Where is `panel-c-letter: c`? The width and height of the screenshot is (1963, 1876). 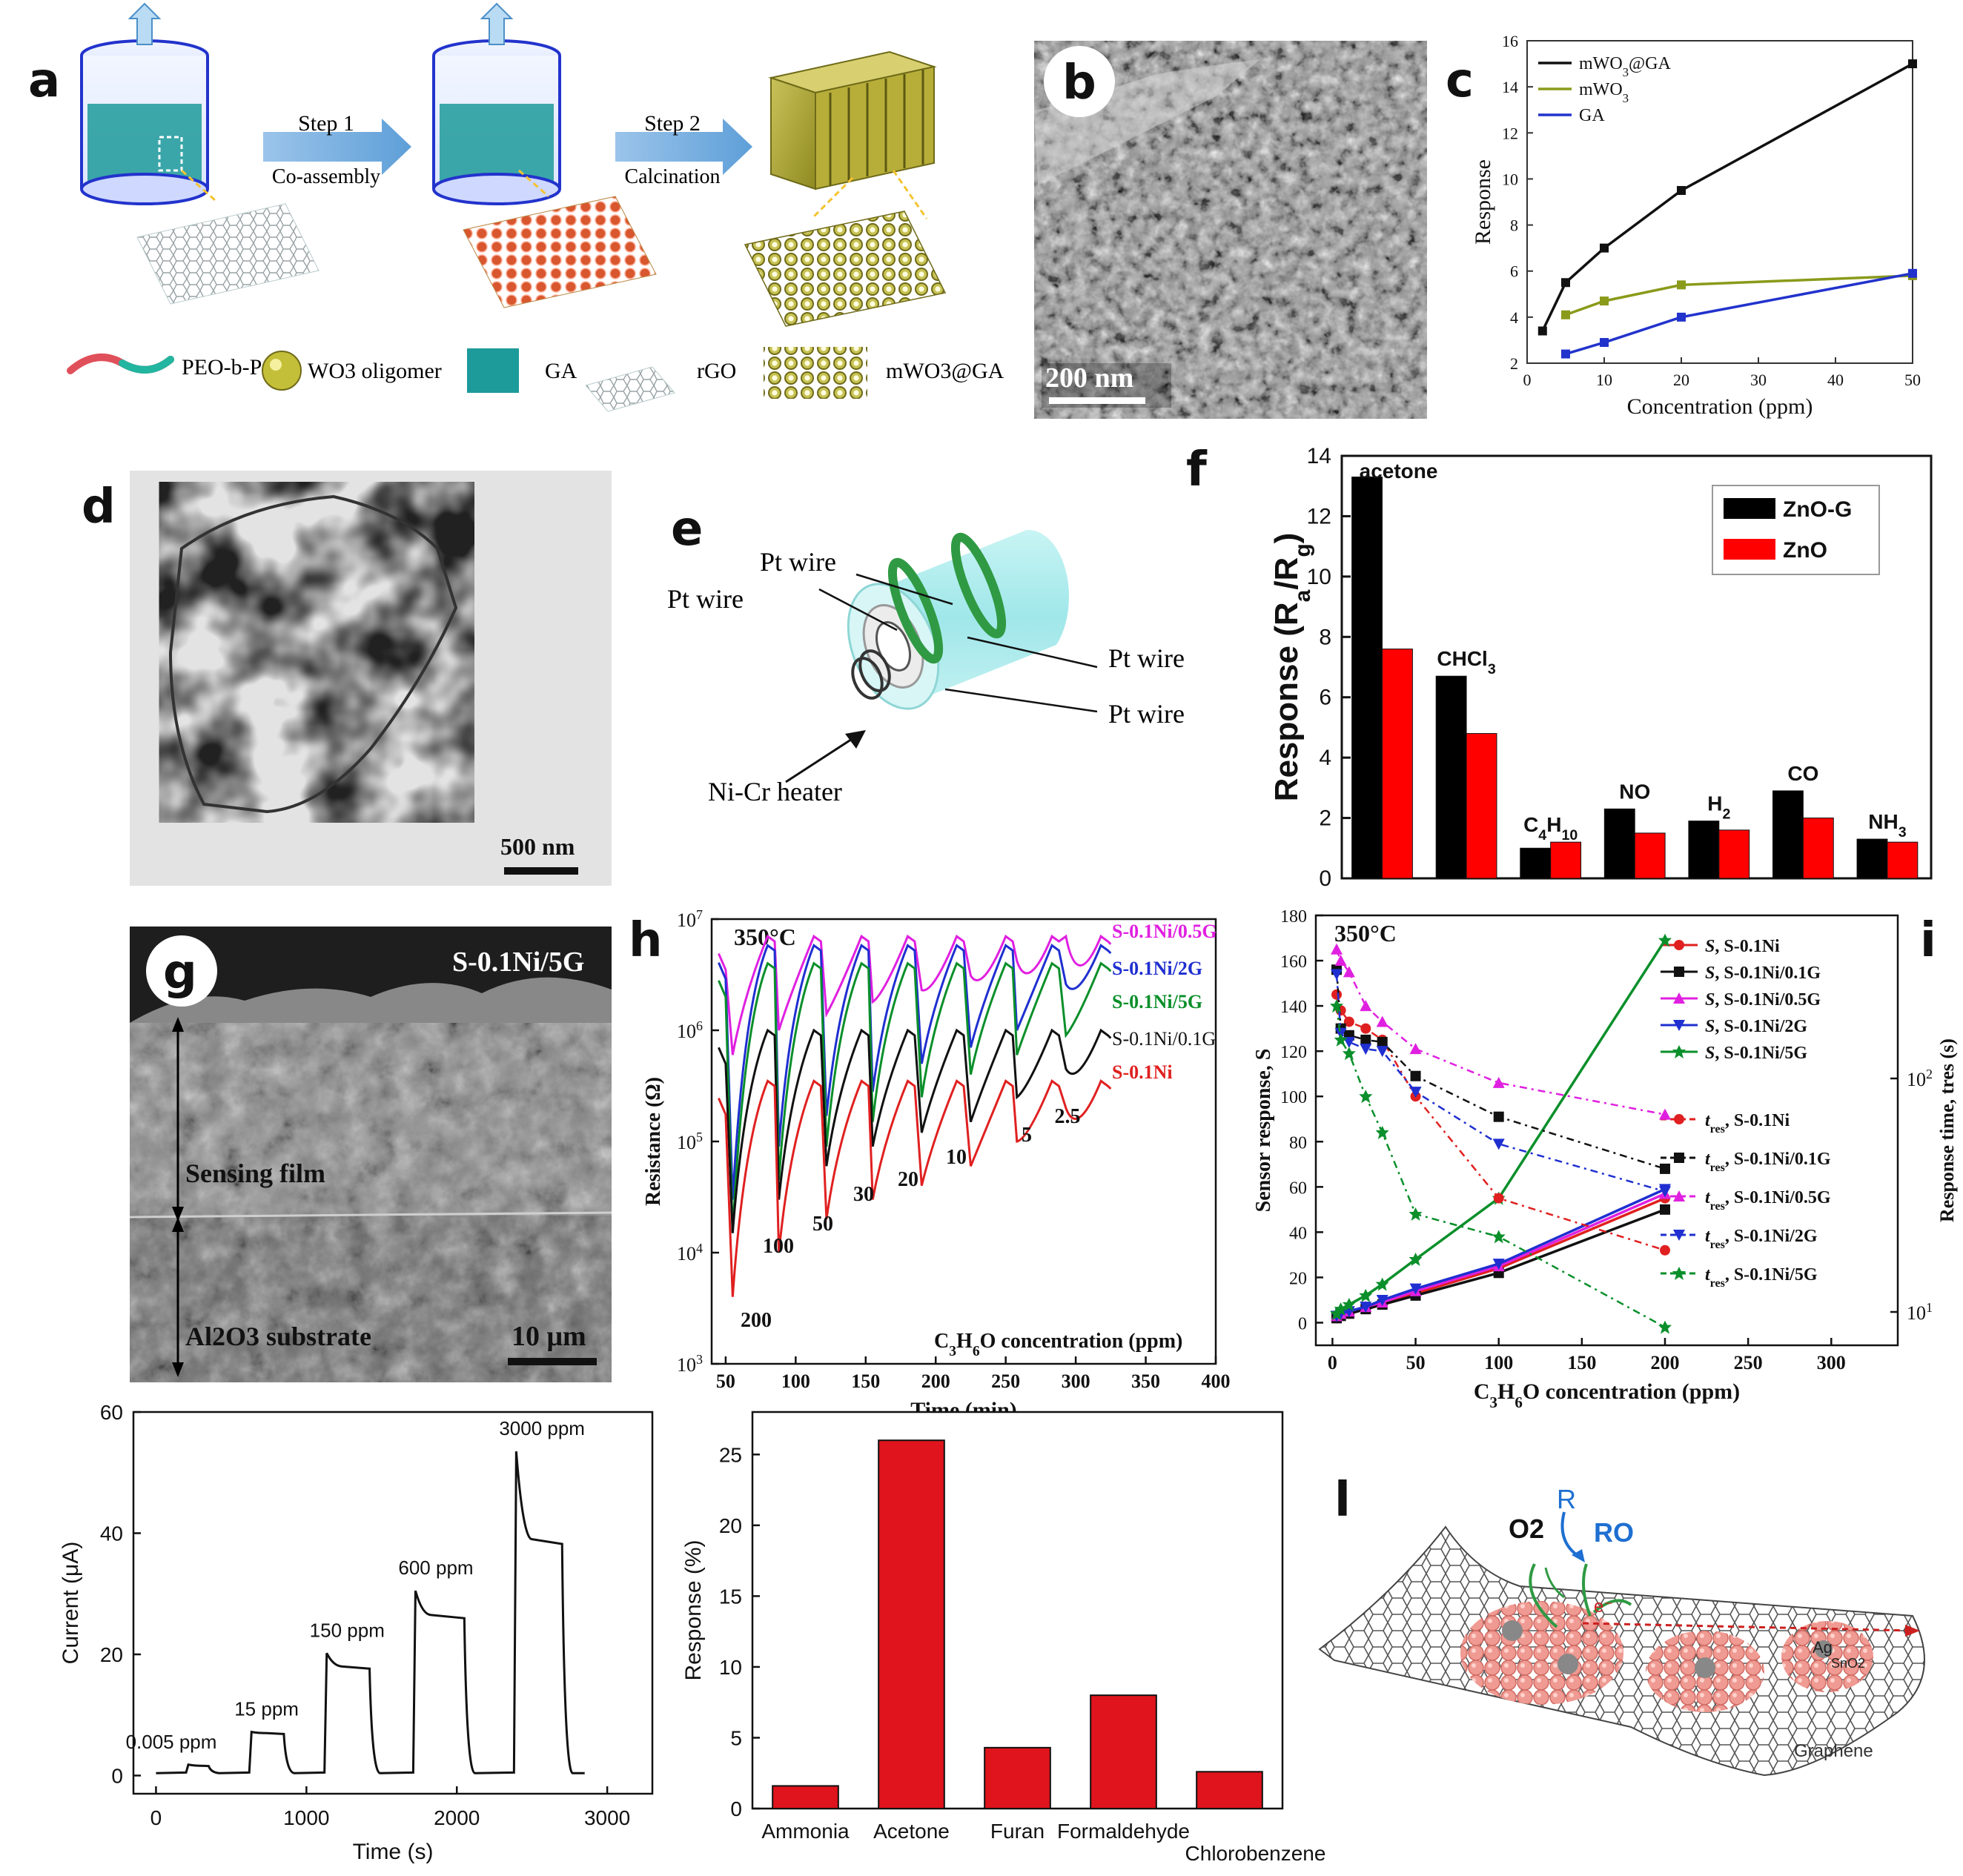 panel-c-letter: c is located at coordinates (1460, 80).